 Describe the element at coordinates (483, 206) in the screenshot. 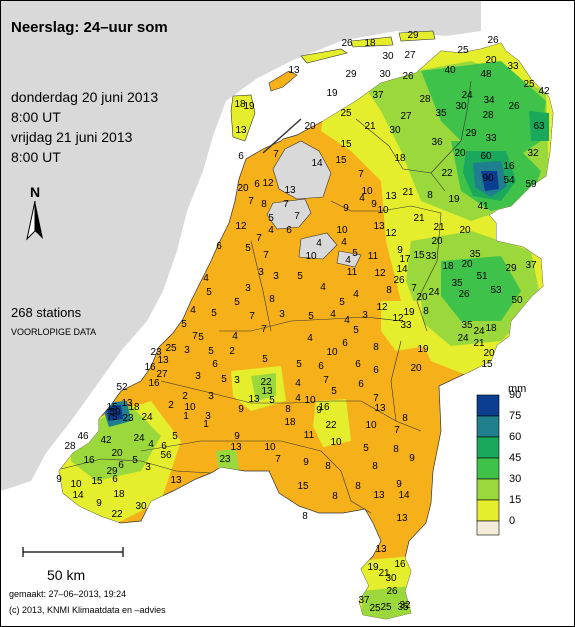

I see `station-value: 41` at that location.